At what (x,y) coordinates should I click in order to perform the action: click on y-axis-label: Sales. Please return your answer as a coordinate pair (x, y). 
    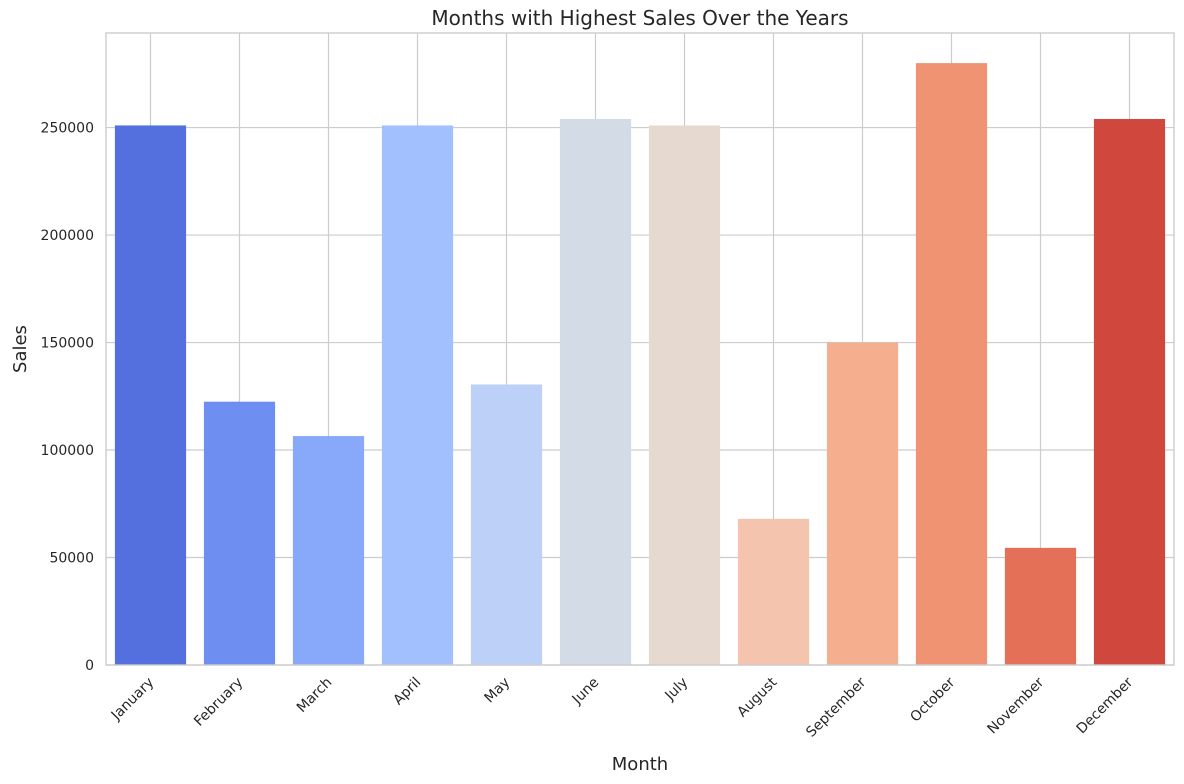
    Looking at the image, I should click on (20, 349).